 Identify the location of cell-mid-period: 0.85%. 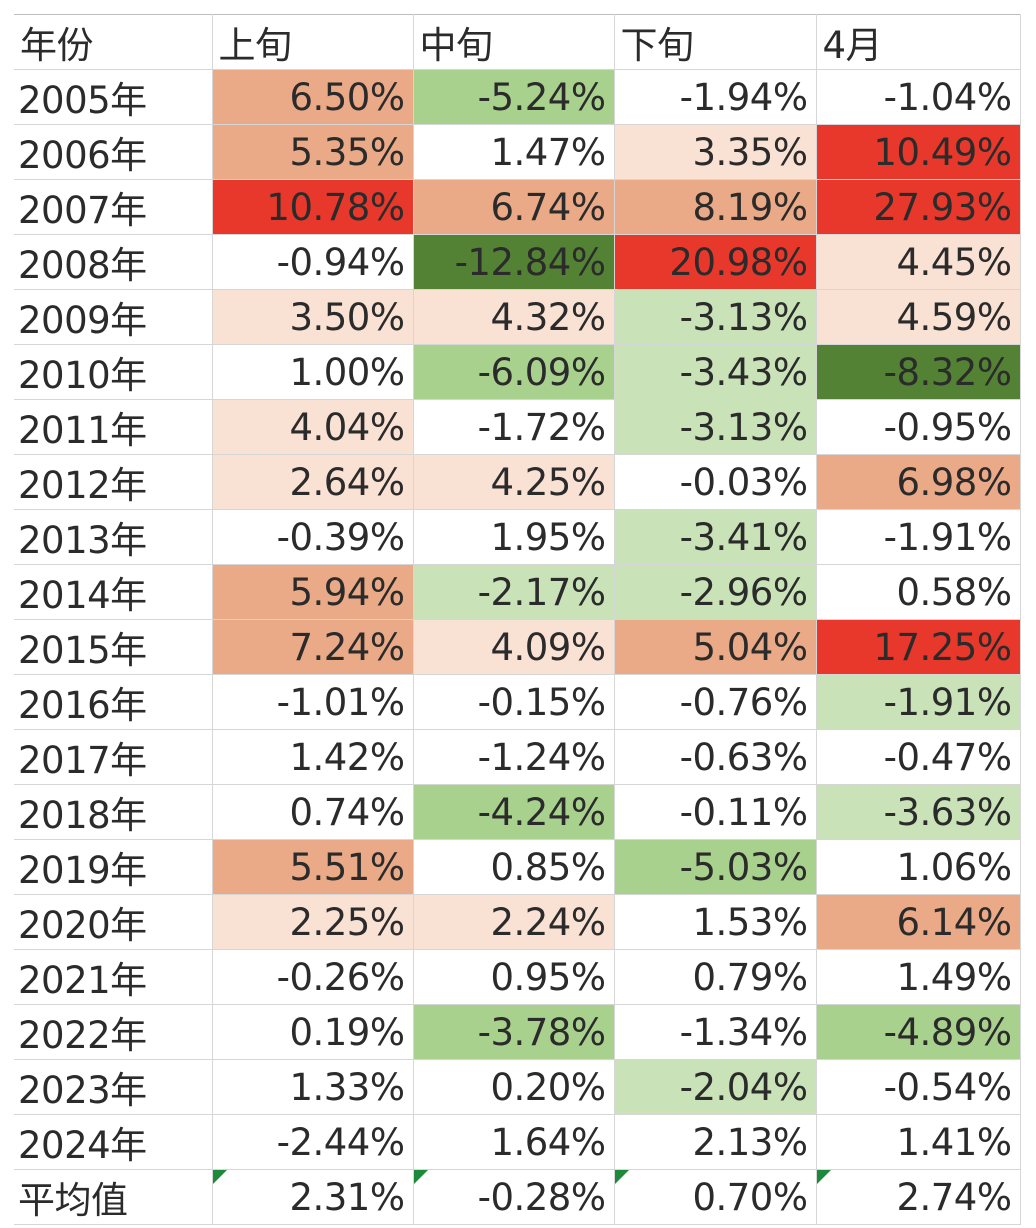
(514, 867).